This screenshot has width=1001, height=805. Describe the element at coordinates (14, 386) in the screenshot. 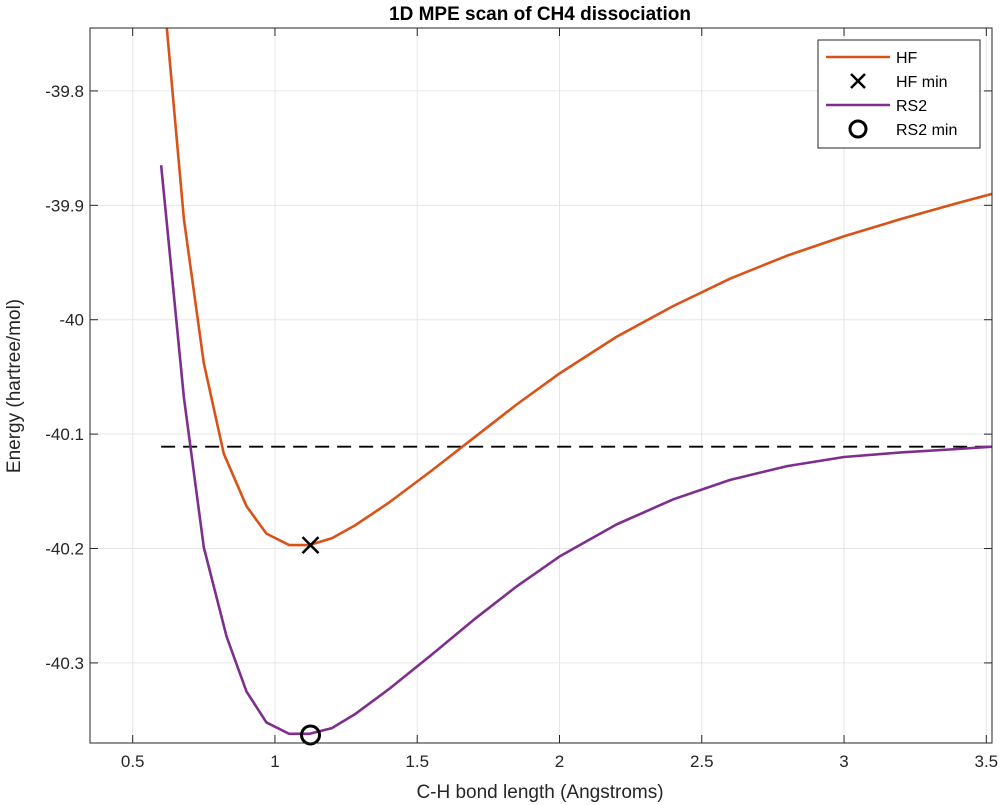

I see `y-axis-title: Energy (hartree/mol)` at that location.